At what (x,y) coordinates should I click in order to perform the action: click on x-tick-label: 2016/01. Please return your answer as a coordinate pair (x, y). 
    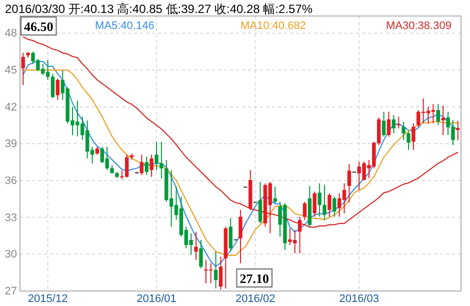
    Looking at the image, I should click on (156, 298).